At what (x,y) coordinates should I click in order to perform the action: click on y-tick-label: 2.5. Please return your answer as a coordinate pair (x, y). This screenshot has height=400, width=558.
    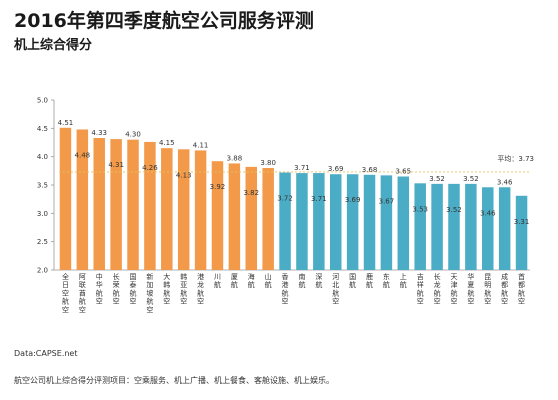
    Looking at the image, I should click on (42, 242).